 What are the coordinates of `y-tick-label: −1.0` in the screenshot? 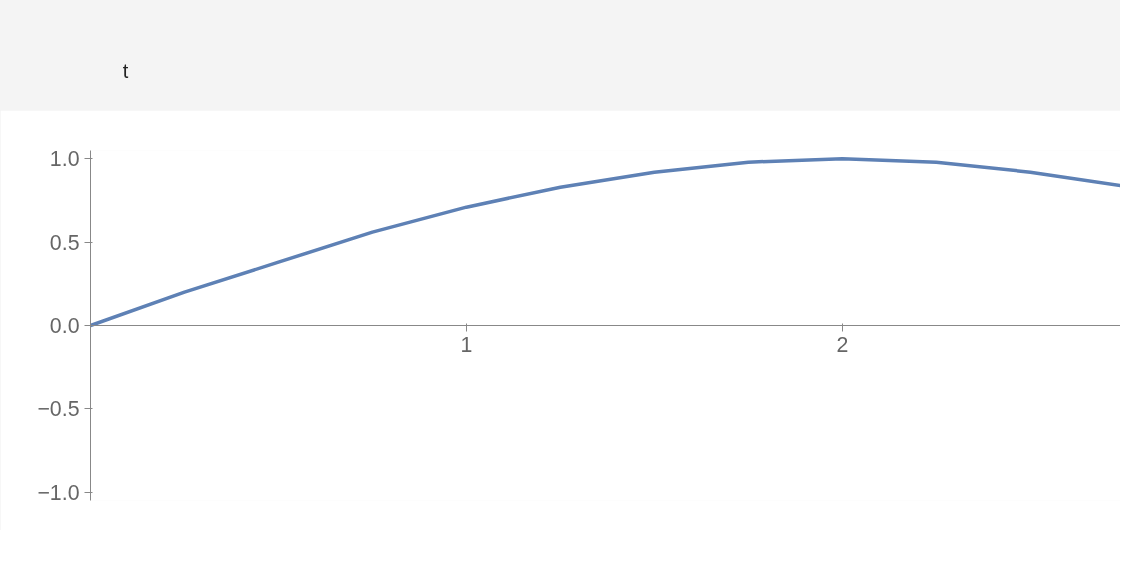 It's located at (58, 492).